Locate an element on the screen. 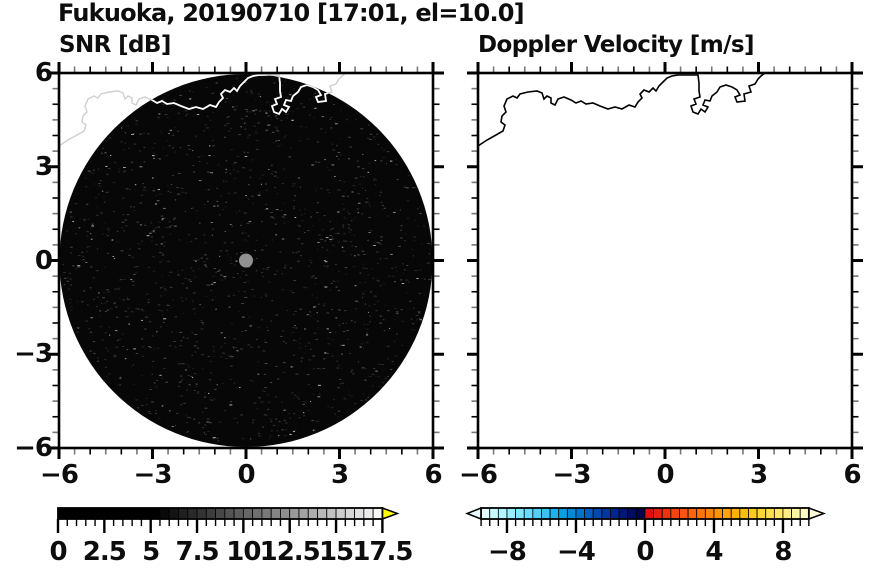  snr-colorbar-label: 10 is located at coordinates (243, 552).